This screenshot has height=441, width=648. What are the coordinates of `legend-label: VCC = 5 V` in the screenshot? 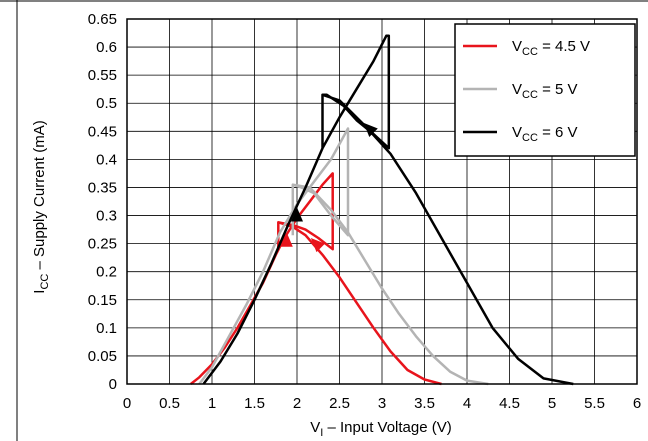 It's located at (545, 91).